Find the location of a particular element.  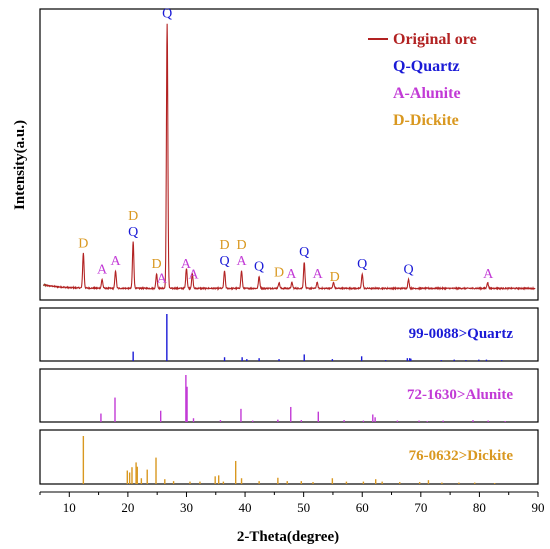

reference-panel-quartz: 99-0088>Quartz is located at coordinates (289, 334).